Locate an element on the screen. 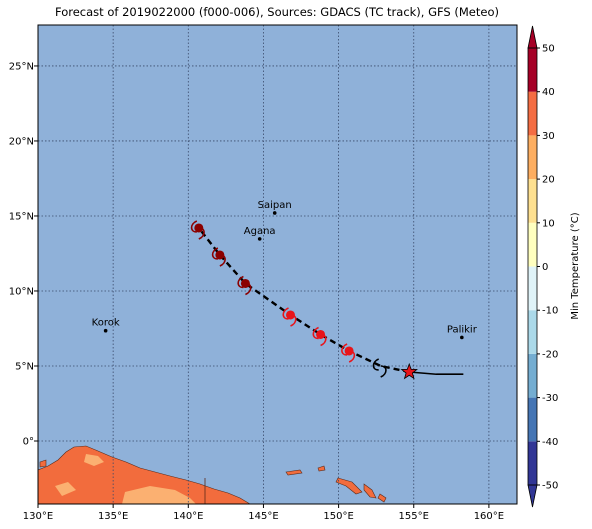 Image resolution: width=592 pixels, height=529 pixels. y-tick-label: 25°N is located at coordinates (21, 66).